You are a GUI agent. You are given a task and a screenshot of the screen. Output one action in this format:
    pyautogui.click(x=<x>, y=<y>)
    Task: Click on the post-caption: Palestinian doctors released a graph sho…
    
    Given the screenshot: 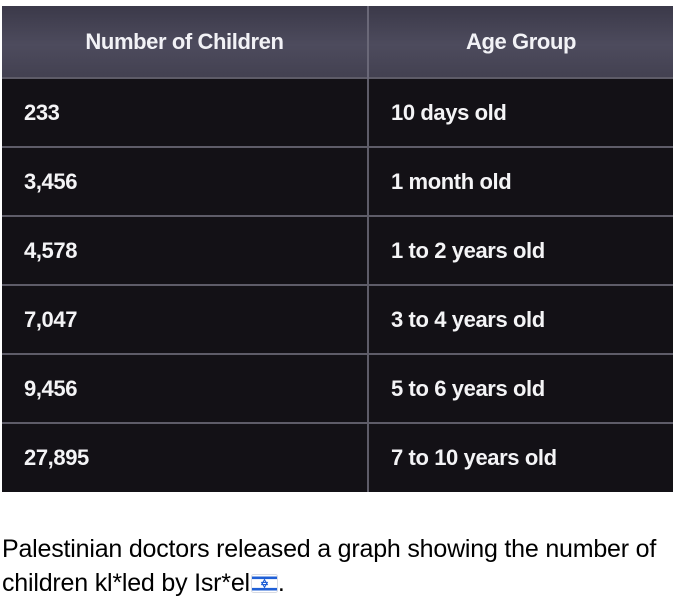 What is the action you would take?
    pyautogui.click(x=339, y=566)
    